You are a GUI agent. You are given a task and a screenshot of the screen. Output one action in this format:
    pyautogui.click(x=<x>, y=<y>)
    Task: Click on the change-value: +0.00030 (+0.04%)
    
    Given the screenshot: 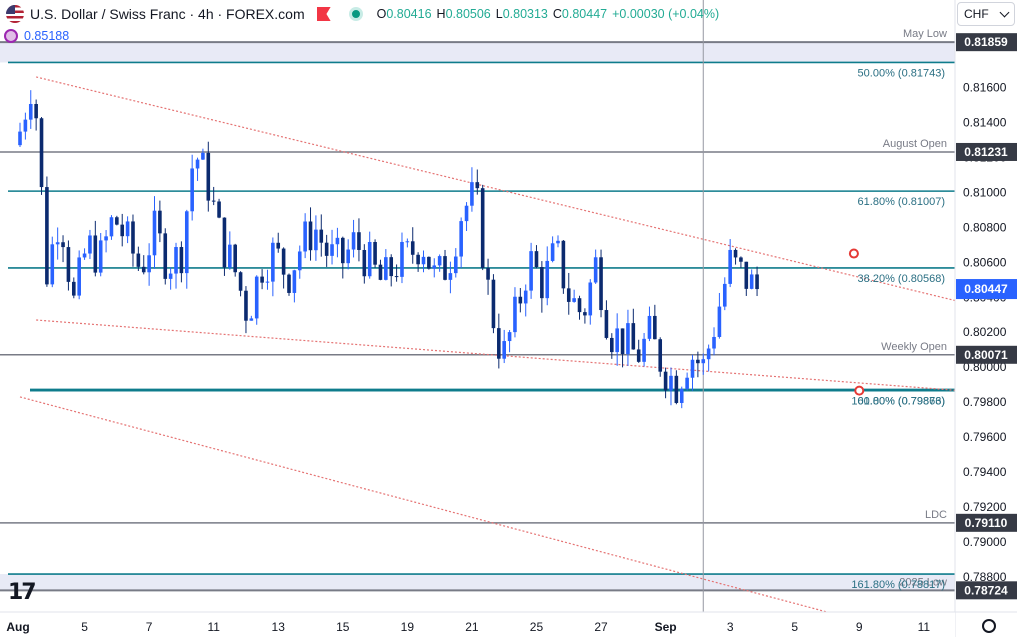 What is the action you would take?
    pyautogui.click(x=666, y=14)
    